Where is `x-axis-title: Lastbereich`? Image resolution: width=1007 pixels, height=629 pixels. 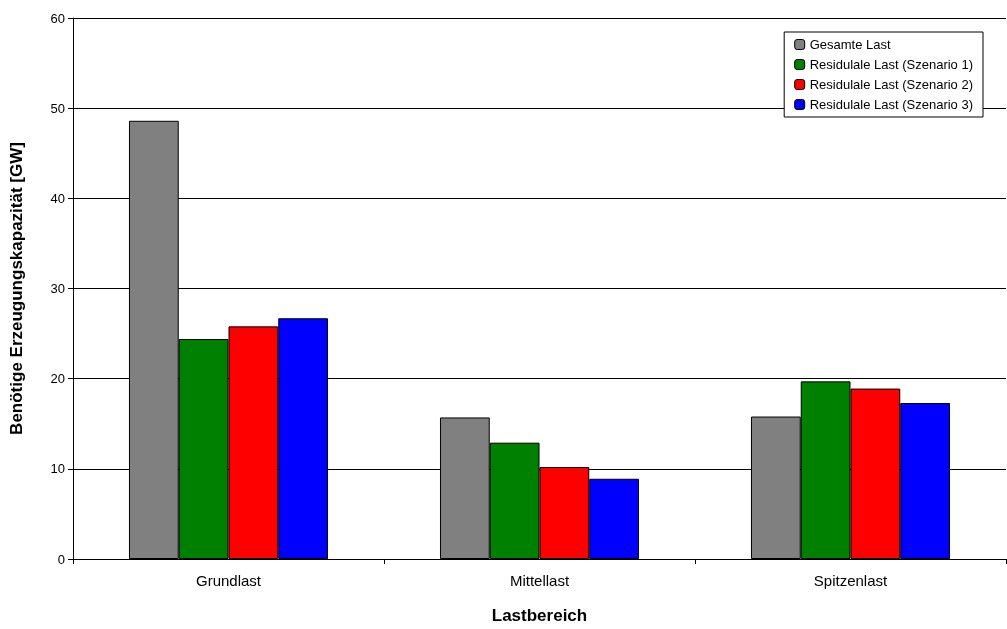
x-axis-title: Lastbereich is located at coordinates (539, 615).